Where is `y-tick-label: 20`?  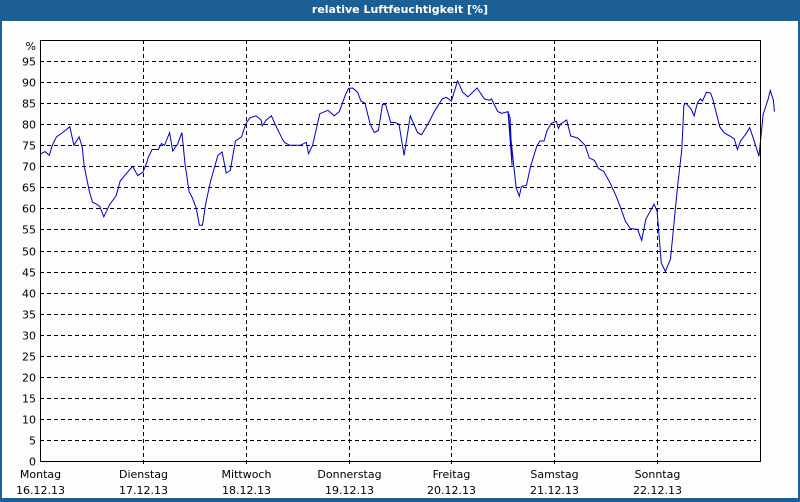 y-tick-label: 20 is located at coordinates (29, 378).